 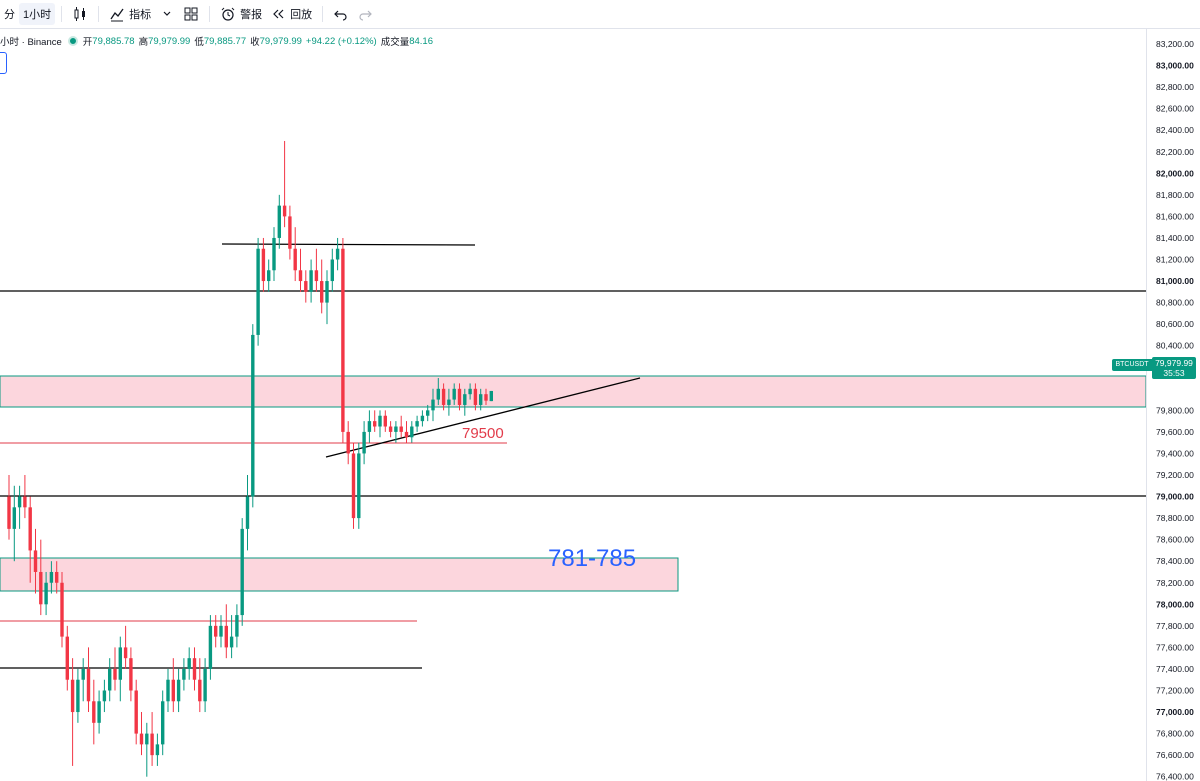 I want to click on indicators-button: 指标, so click(x=130, y=14).